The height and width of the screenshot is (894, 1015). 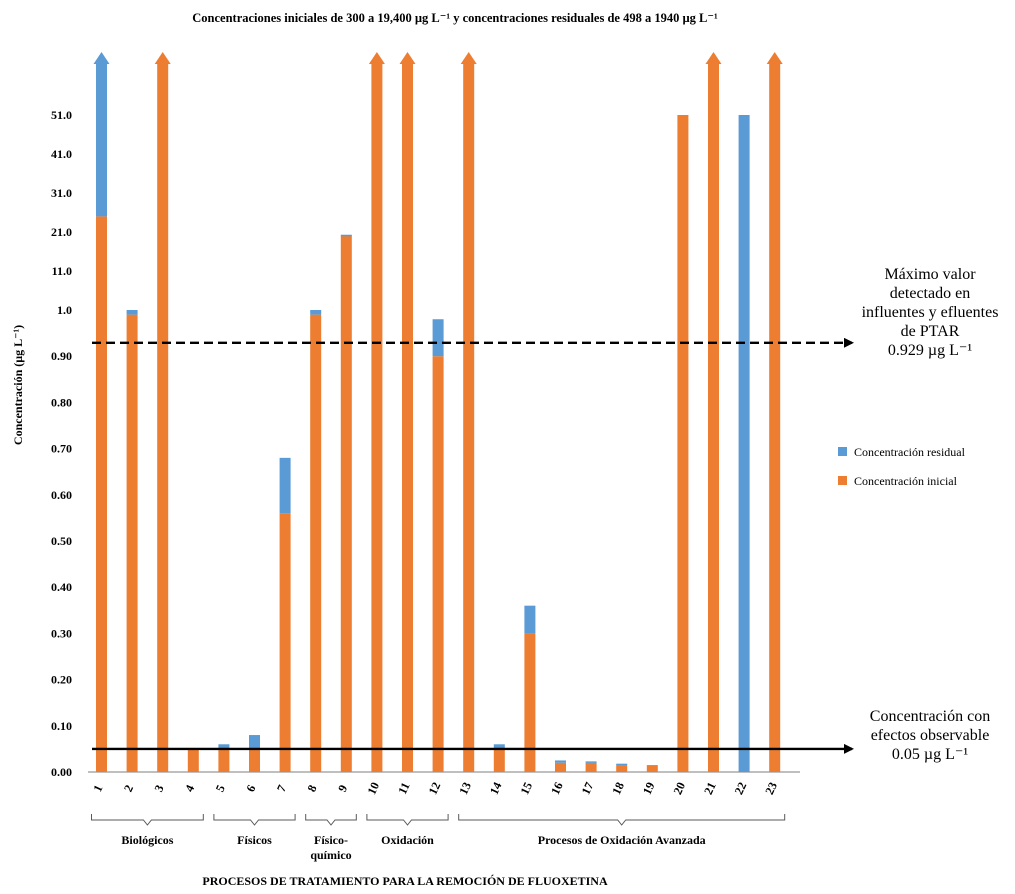 What do you see at coordinates (64, 310) in the screenshot?
I see `y-tick-label: 1.0` at bounding box center [64, 310].